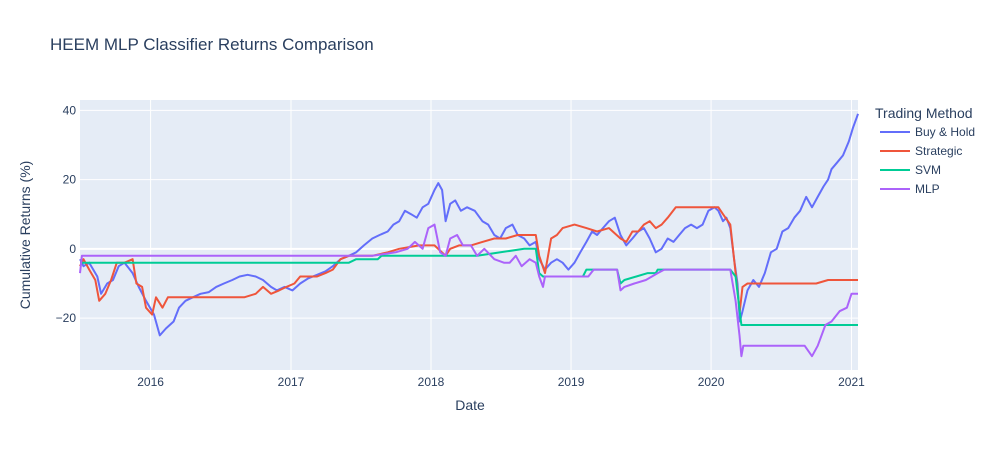 Image resolution: width=1000 pixels, height=450 pixels. What do you see at coordinates (851, 382) in the screenshot?
I see `x-tick-label: 2021` at bounding box center [851, 382].